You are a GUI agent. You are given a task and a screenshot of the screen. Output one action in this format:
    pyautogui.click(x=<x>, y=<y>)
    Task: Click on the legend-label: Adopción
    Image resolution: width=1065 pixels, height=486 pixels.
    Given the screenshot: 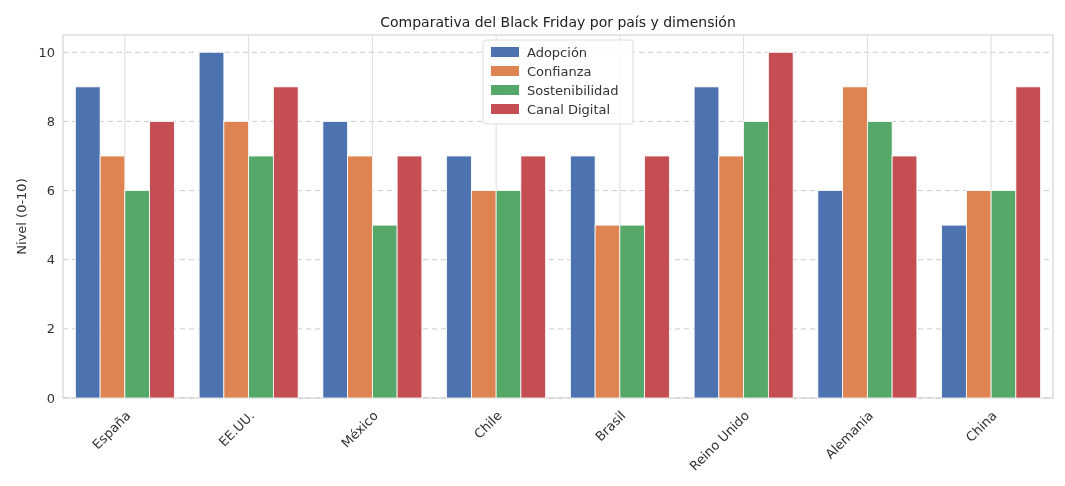 What is the action you would take?
    pyautogui.click(x=557, y=52)
    